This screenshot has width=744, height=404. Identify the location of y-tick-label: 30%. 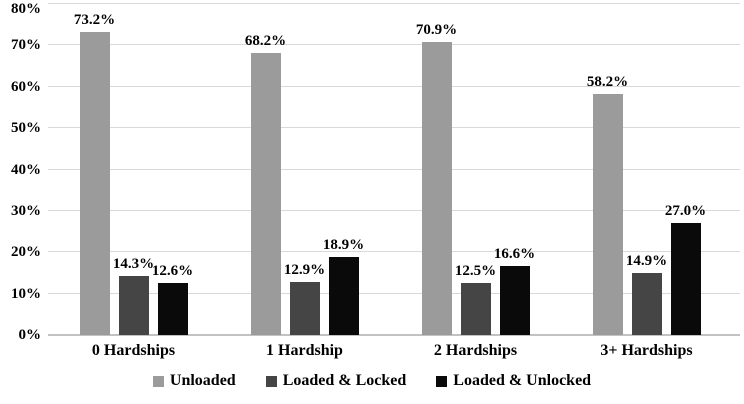
(26, 210).